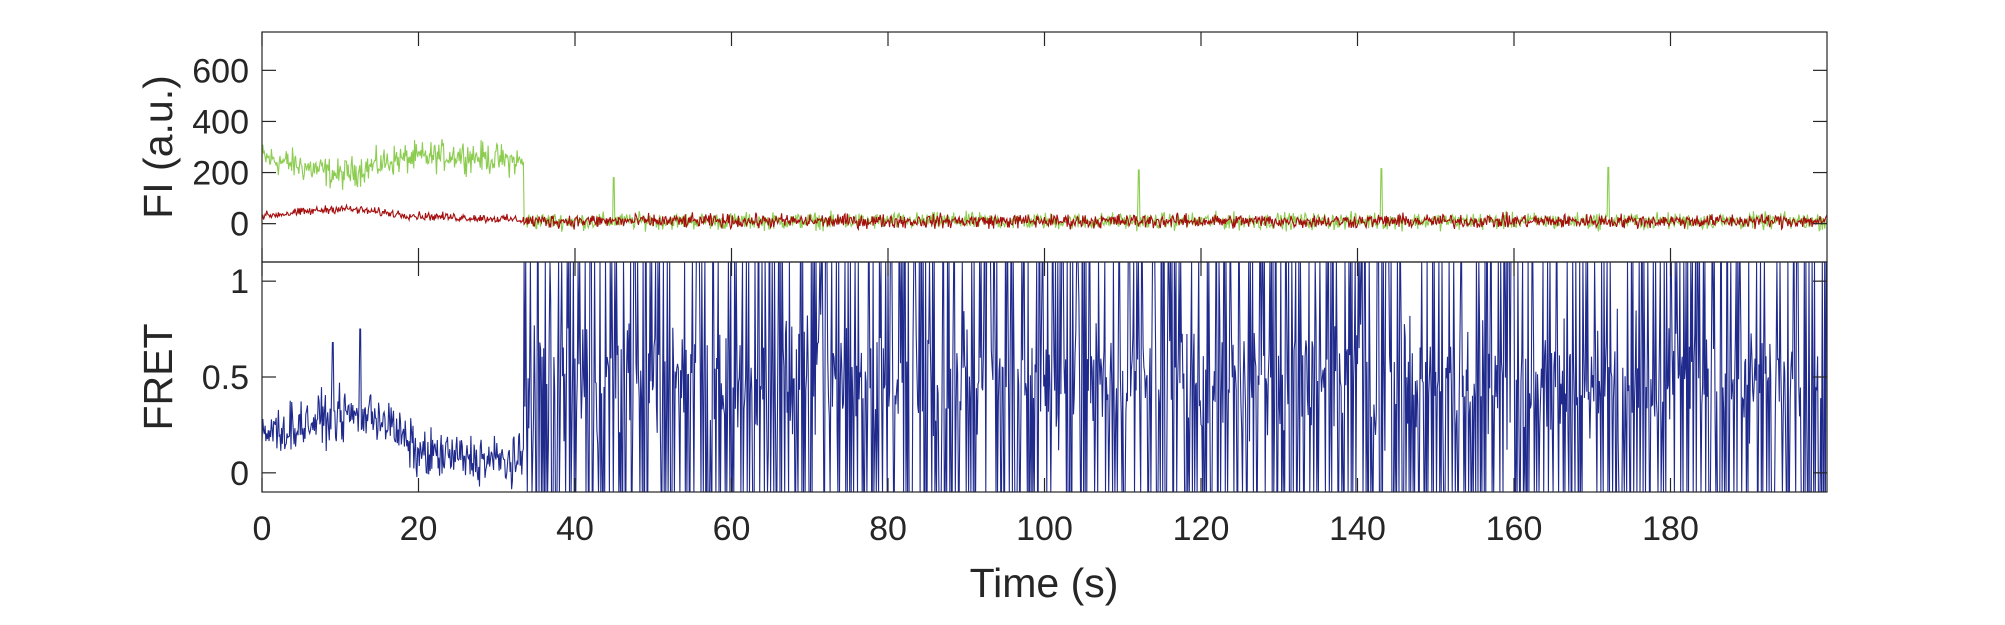 The image size is (2005, 625). Describe the element at coordinates (1514, 529) in the screenshot. I see `time-x-tick-label: 160` at that location.